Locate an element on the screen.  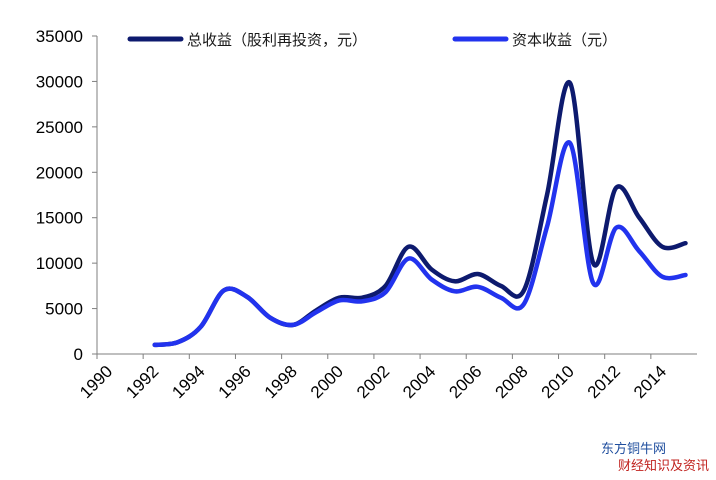
x-tick-label: 2010 is located at coordinates (558, 382).